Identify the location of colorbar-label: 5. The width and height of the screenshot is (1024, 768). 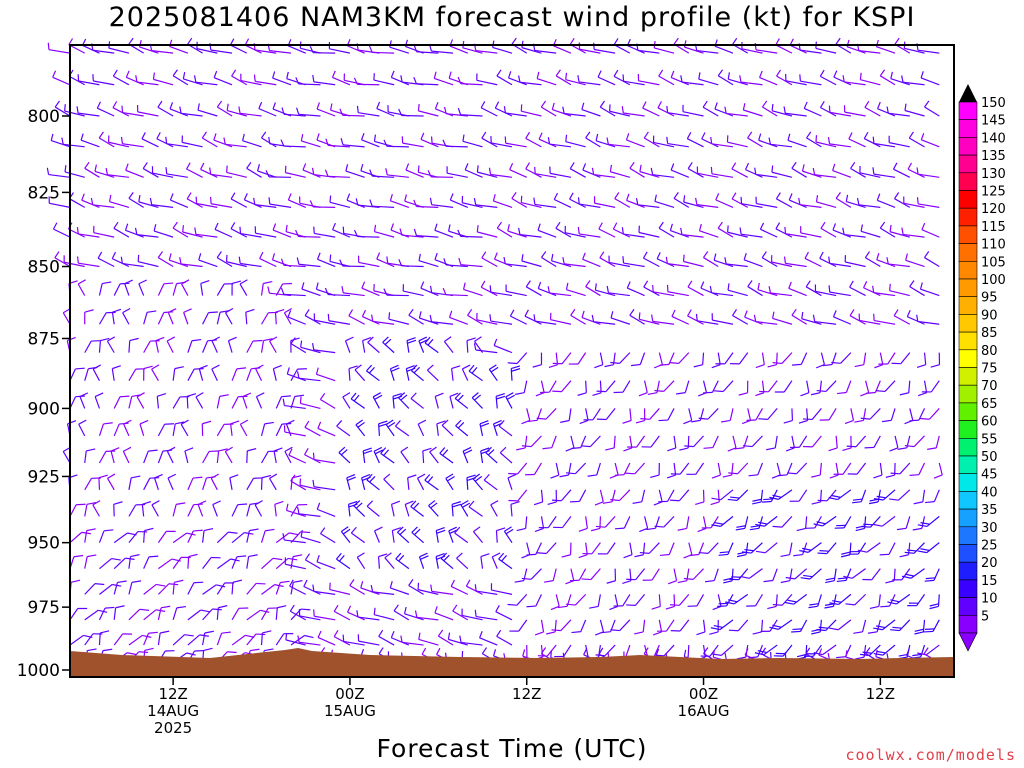
(985, 616).